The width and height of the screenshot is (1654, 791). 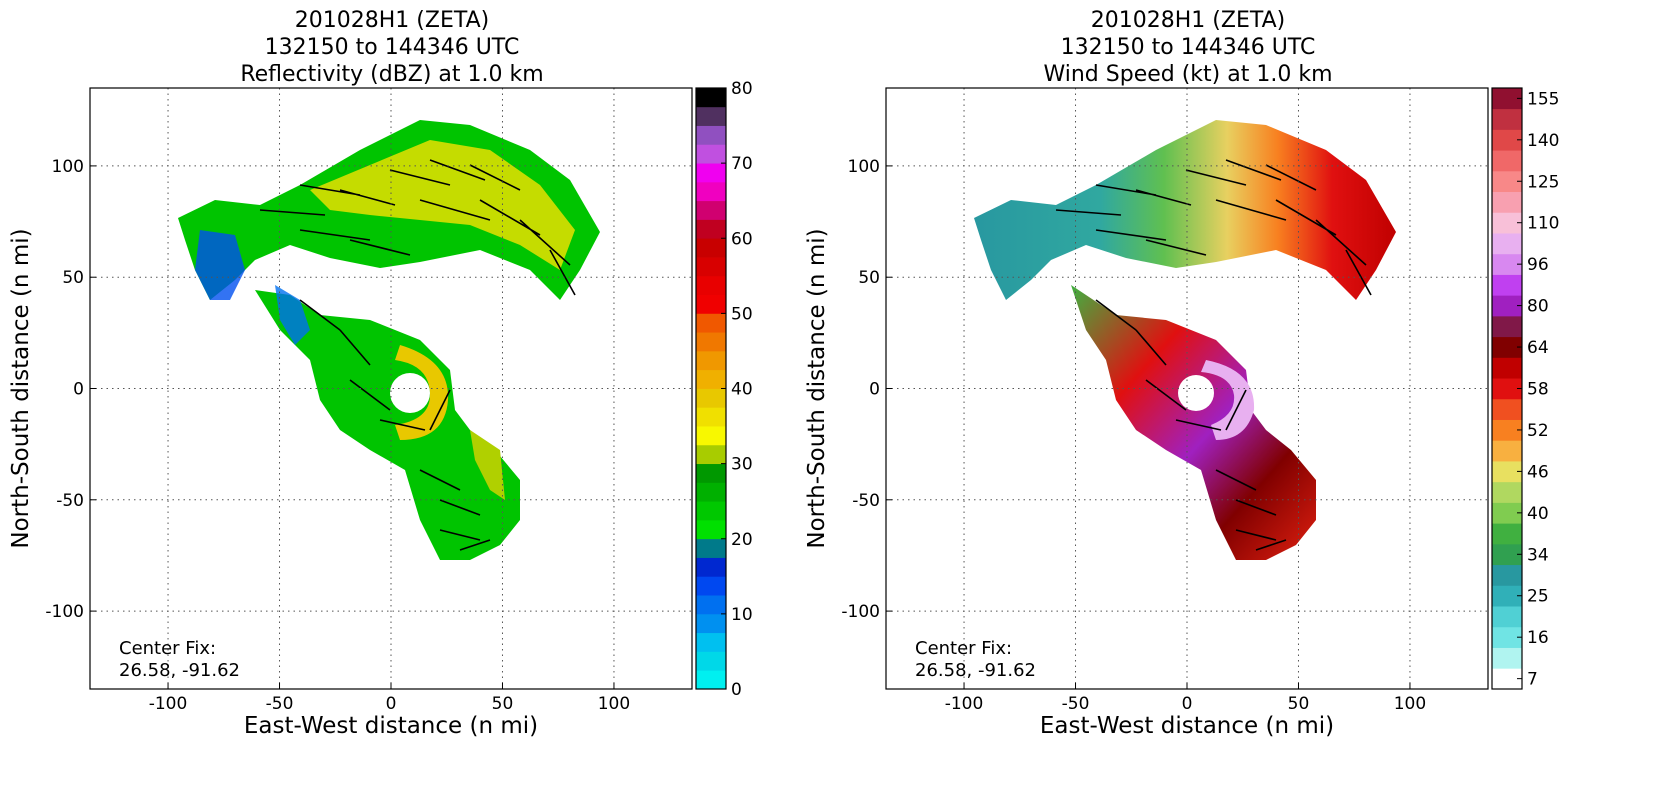 I want to click on colorbar-tick-label: 140, so click(x=1543, y=141).